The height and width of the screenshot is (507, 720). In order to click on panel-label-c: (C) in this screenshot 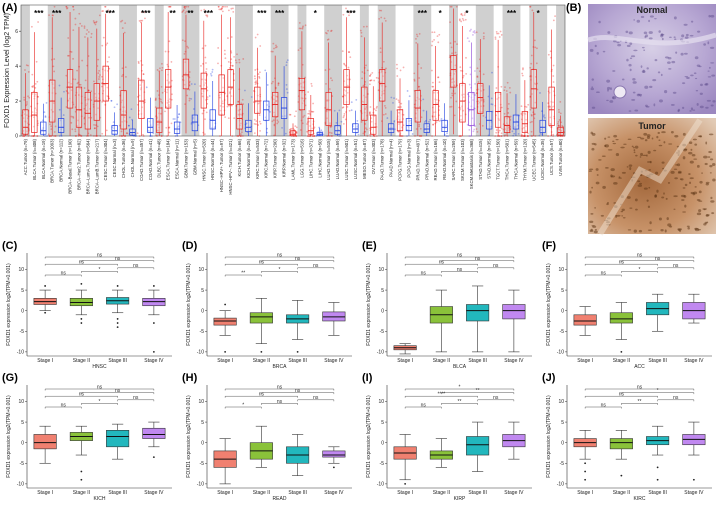, I will do `click(10, 246)`.